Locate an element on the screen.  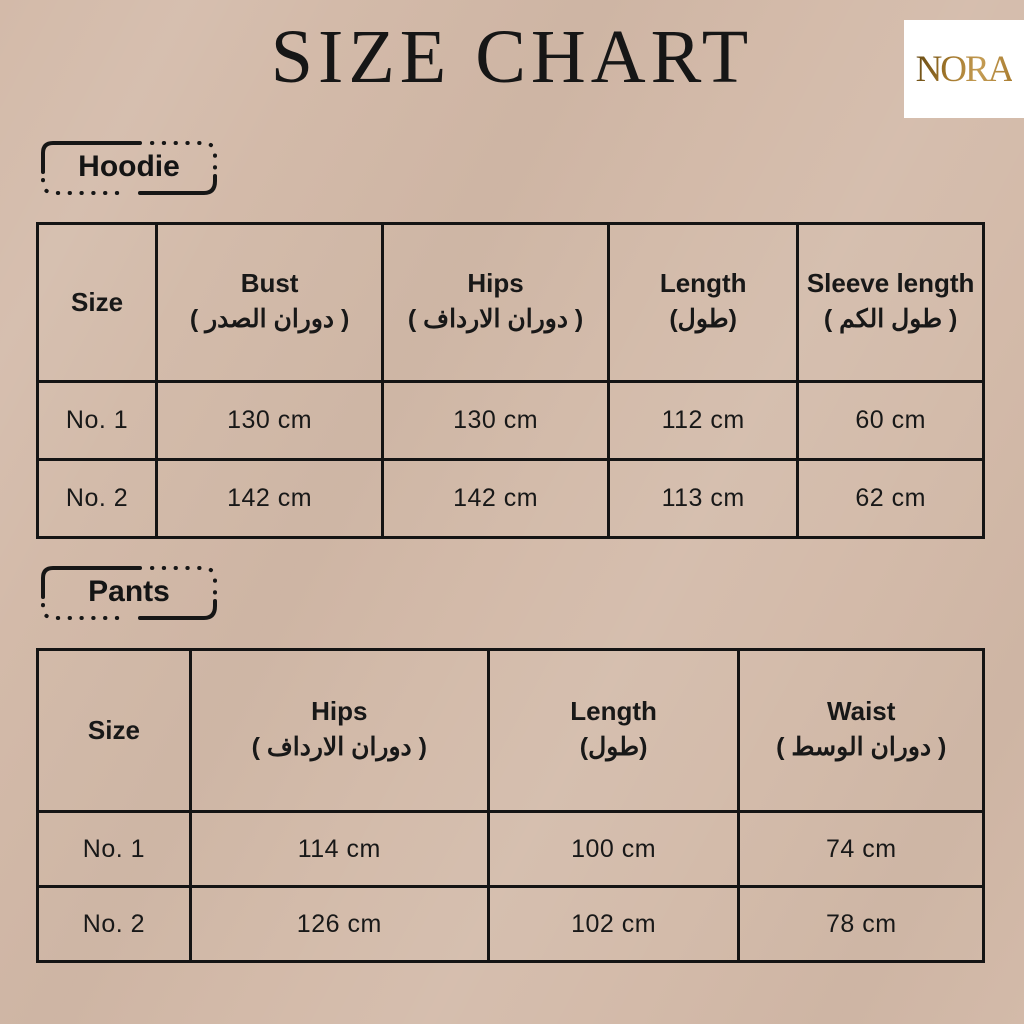
pants-header-hips: Hips ( دوران الارداف ) is located at coordinates (339, 730).